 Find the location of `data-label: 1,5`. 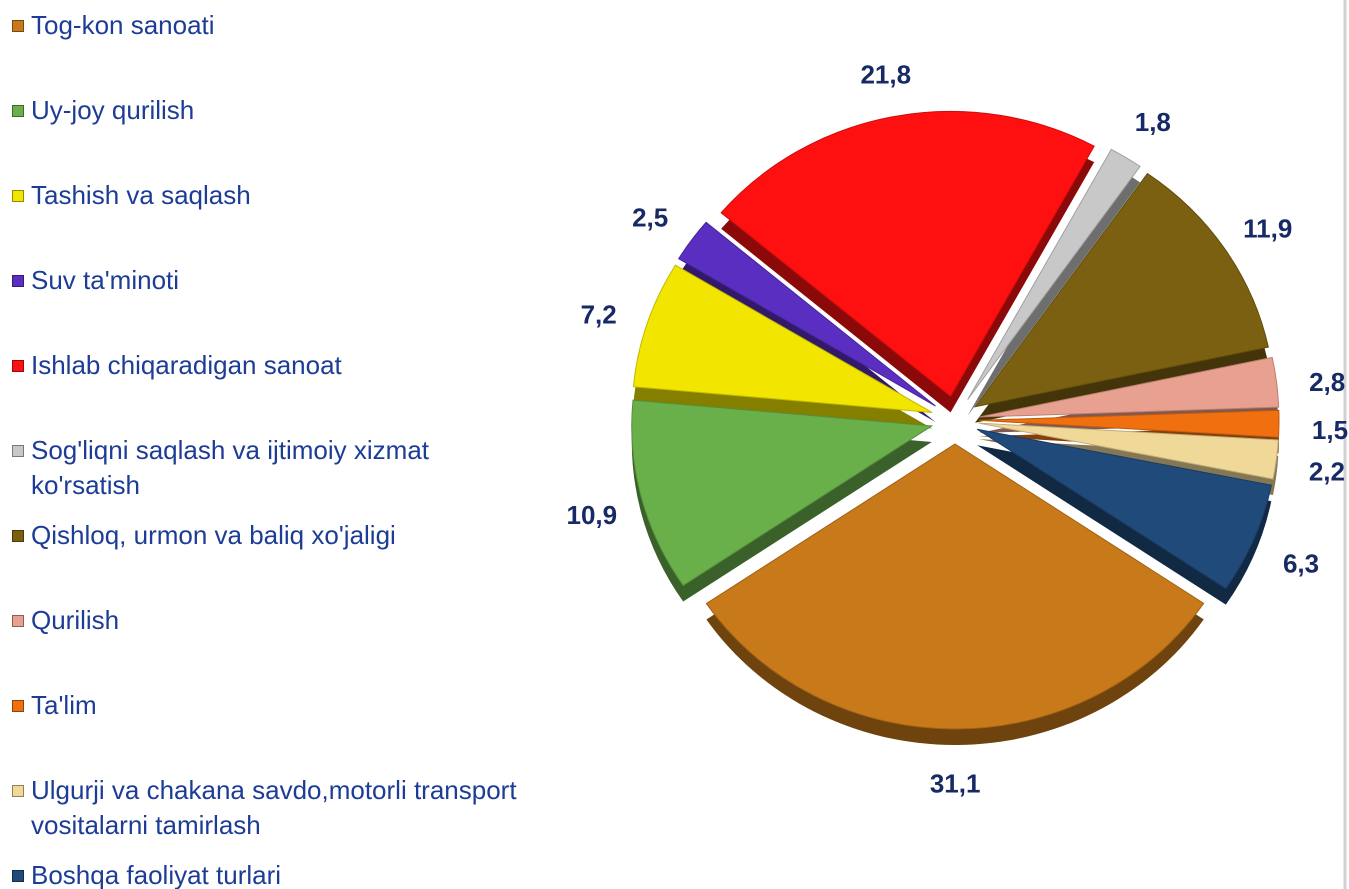

data-label: 1,5 is located at coordinates (1330, 430).